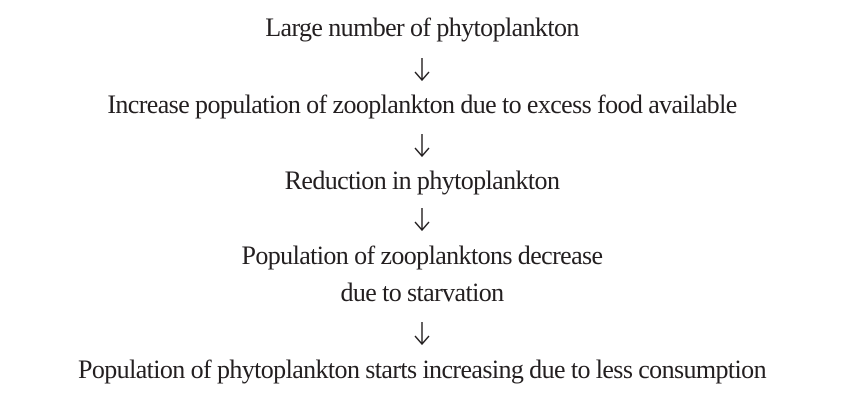 Image resolution: width=844 pixels, height=402 pixels. I want to click on node-label: Population of zooplanktons decrease, so click(422, 255).